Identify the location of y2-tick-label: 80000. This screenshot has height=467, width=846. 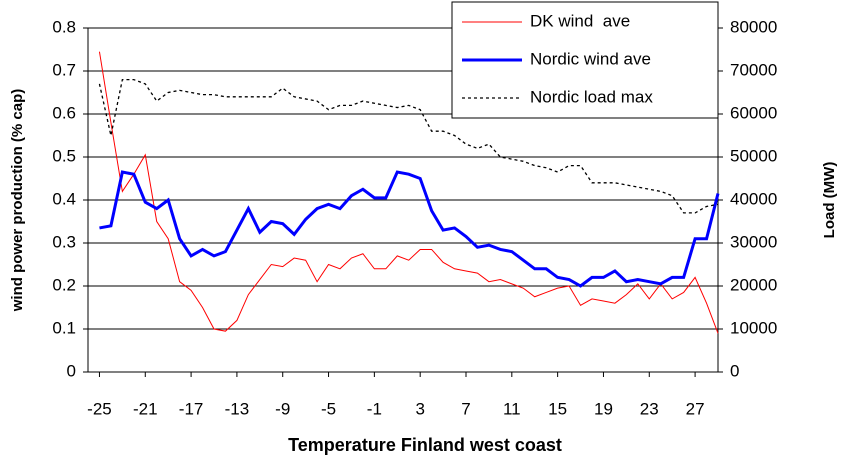
(753, 26).